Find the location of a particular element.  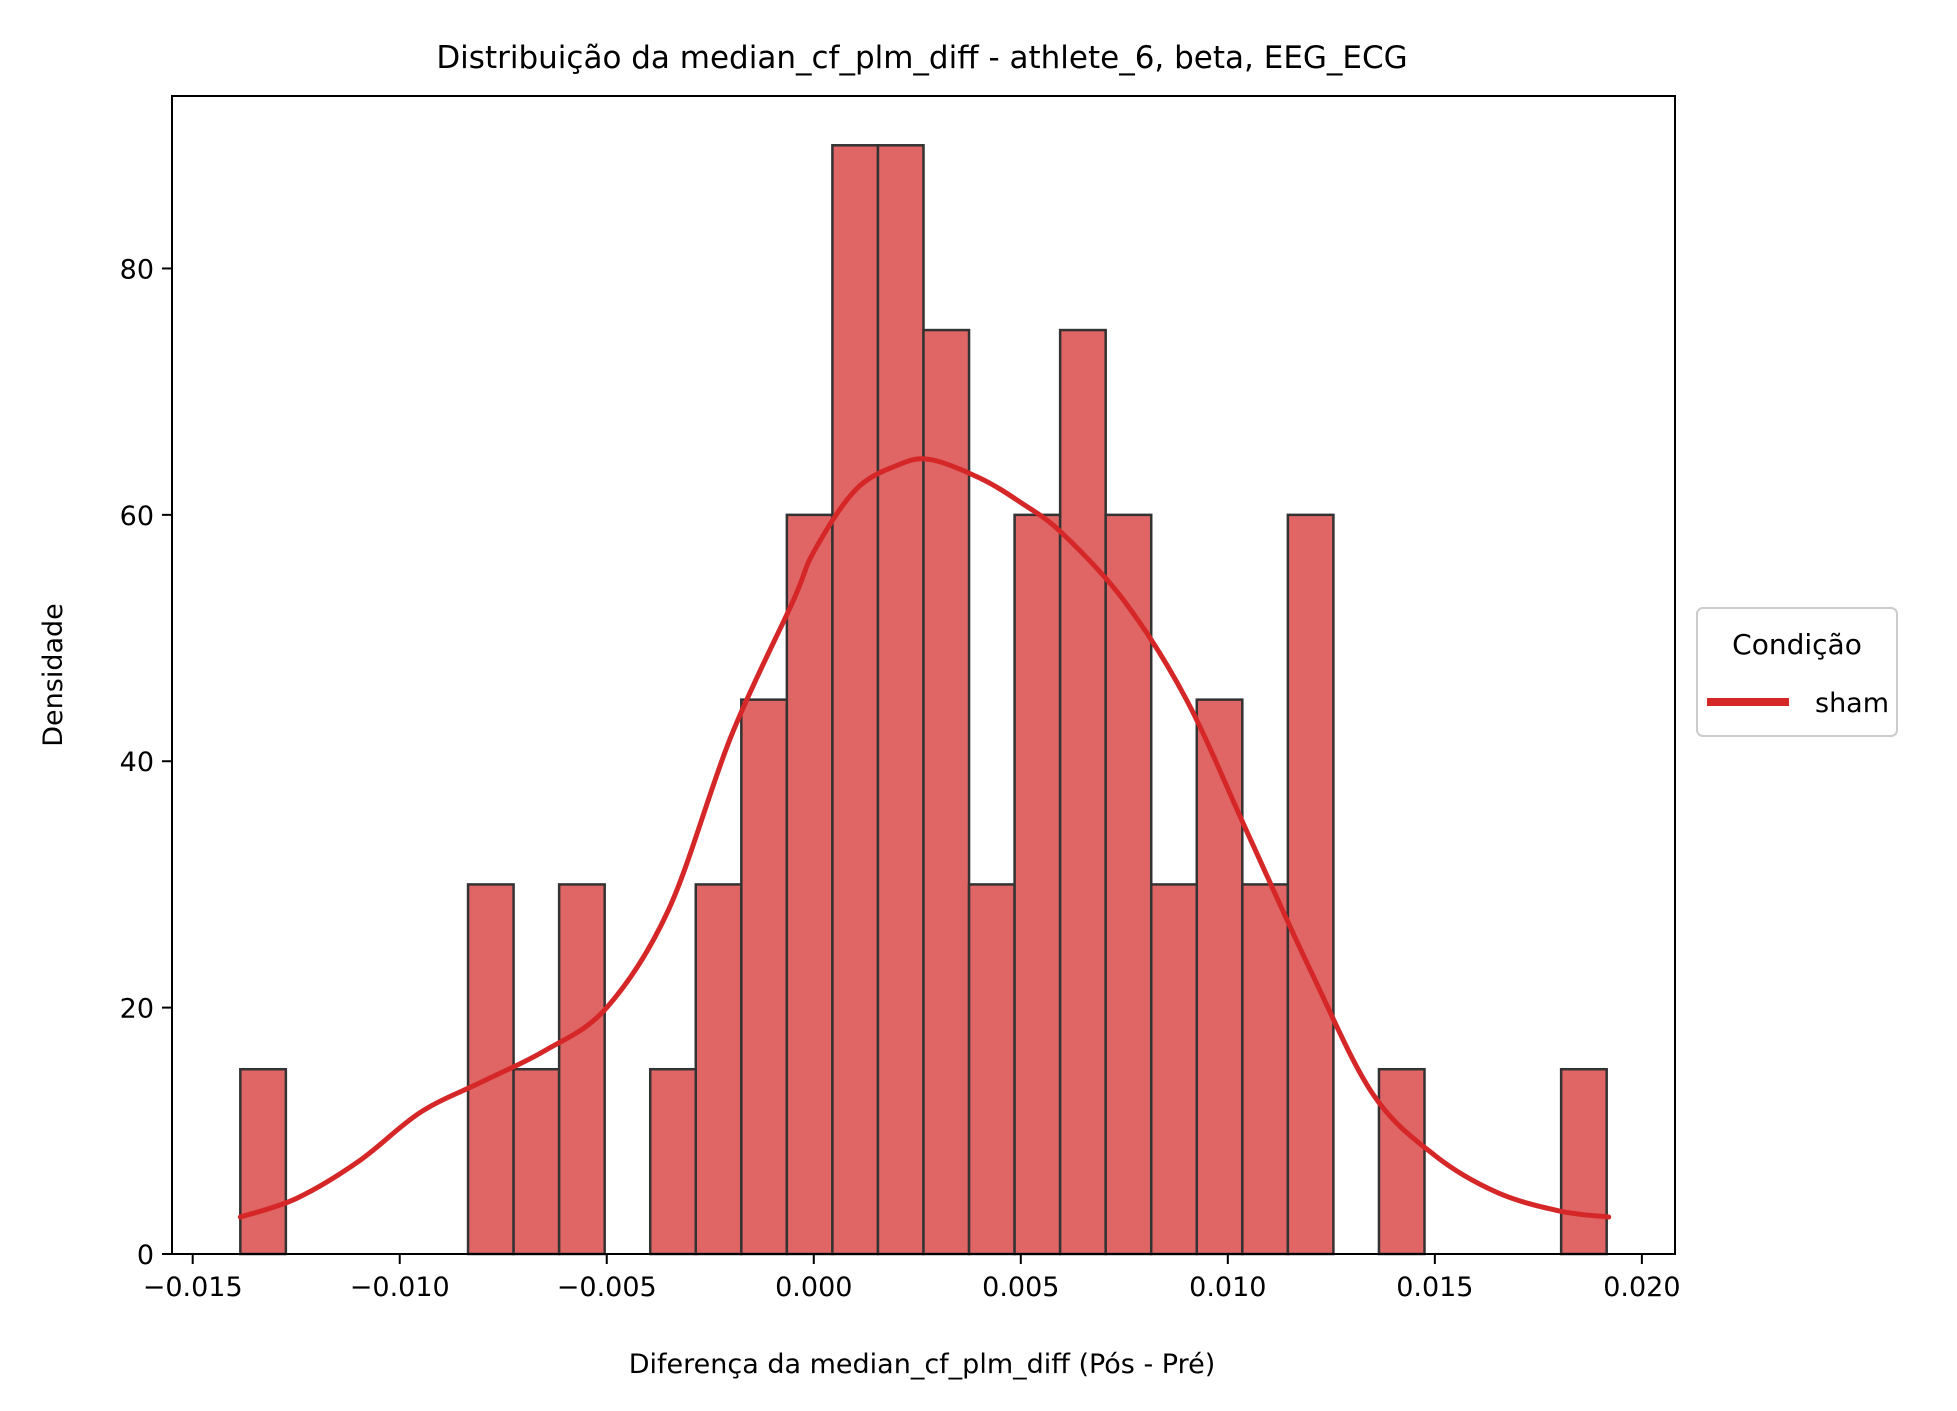

y-axis-label: Densidade is located at coordinates (53, 675).